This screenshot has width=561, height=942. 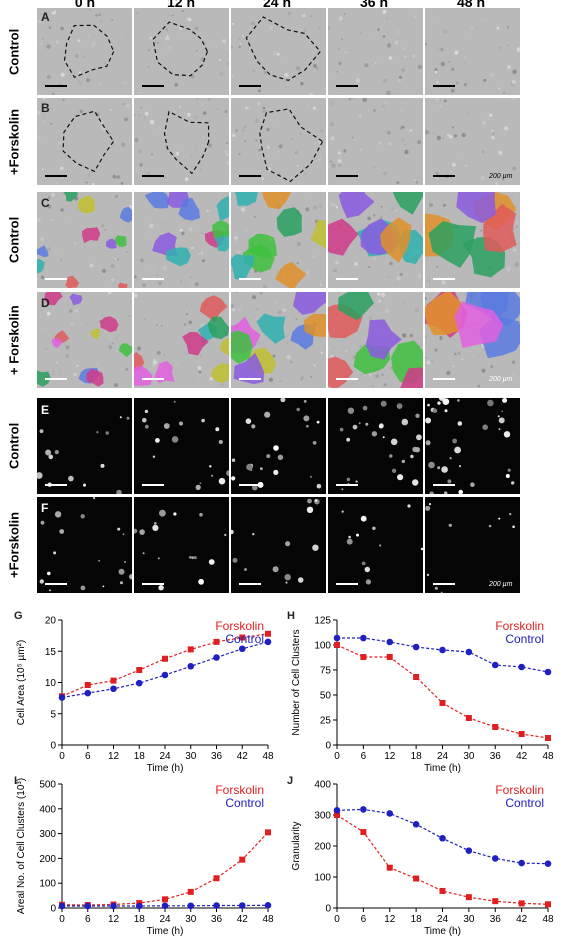 I want to click on scale-bar-label-f: 200 µm, so click(x=501, y=584).